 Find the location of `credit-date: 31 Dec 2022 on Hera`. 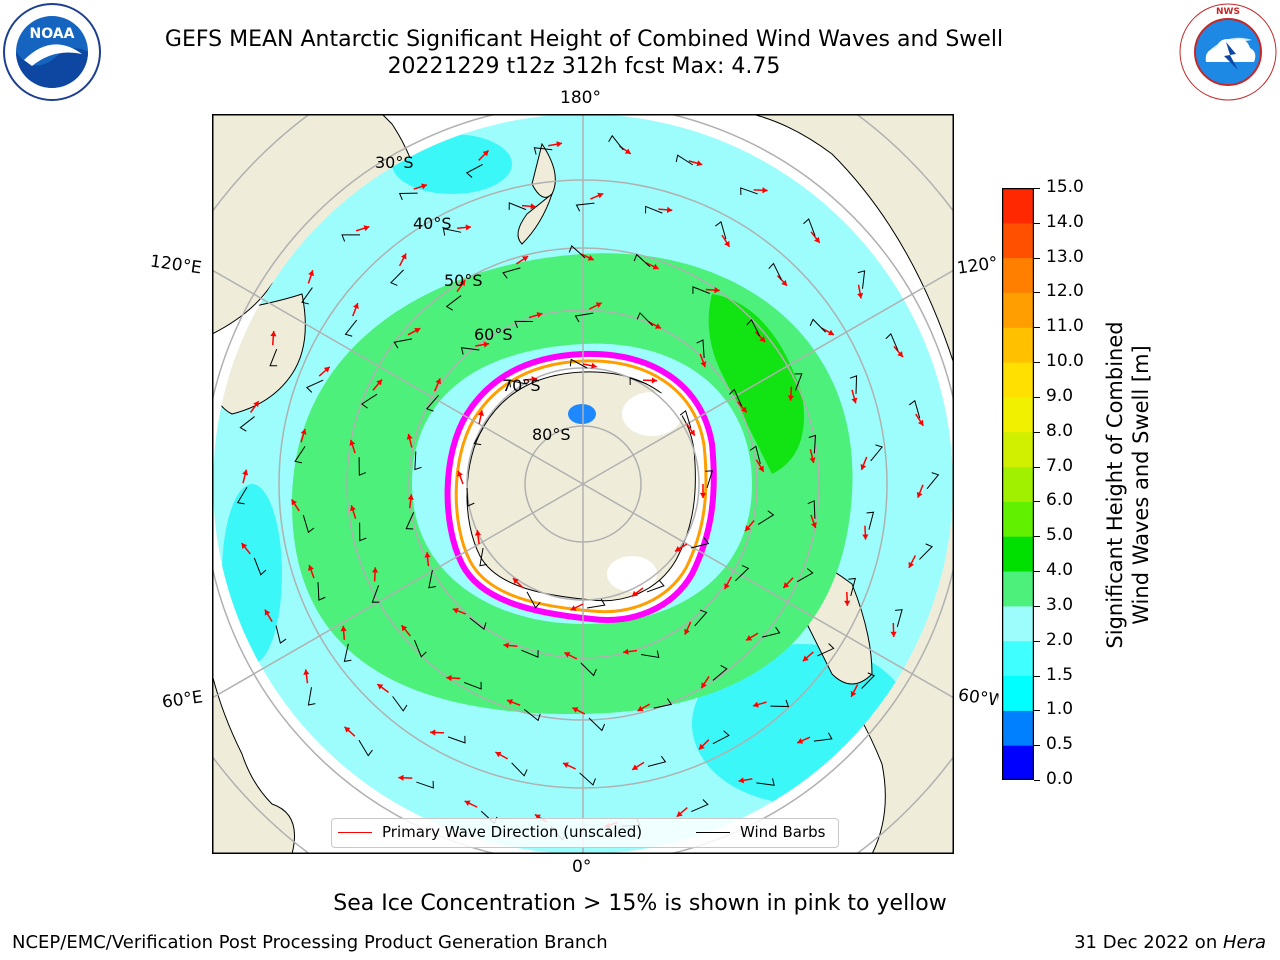

credit-date: 31 Dec 2022 on Hera is located at coordinates (1170, 942).